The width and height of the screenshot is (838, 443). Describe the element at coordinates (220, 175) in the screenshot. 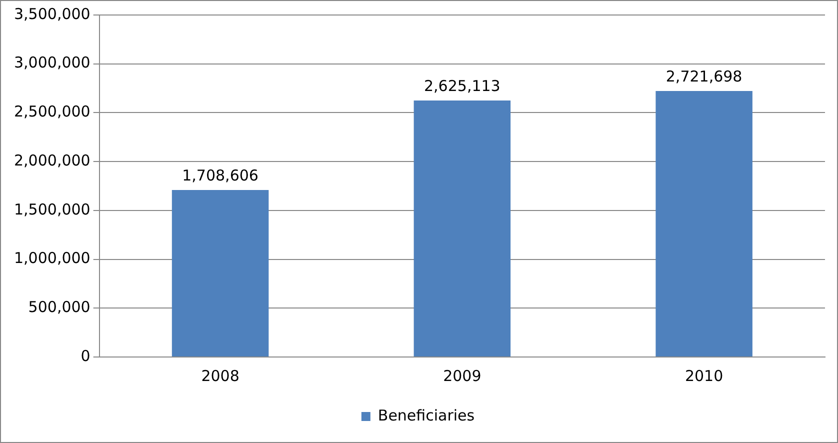

I see `data-label: 1,708,606` at that location.